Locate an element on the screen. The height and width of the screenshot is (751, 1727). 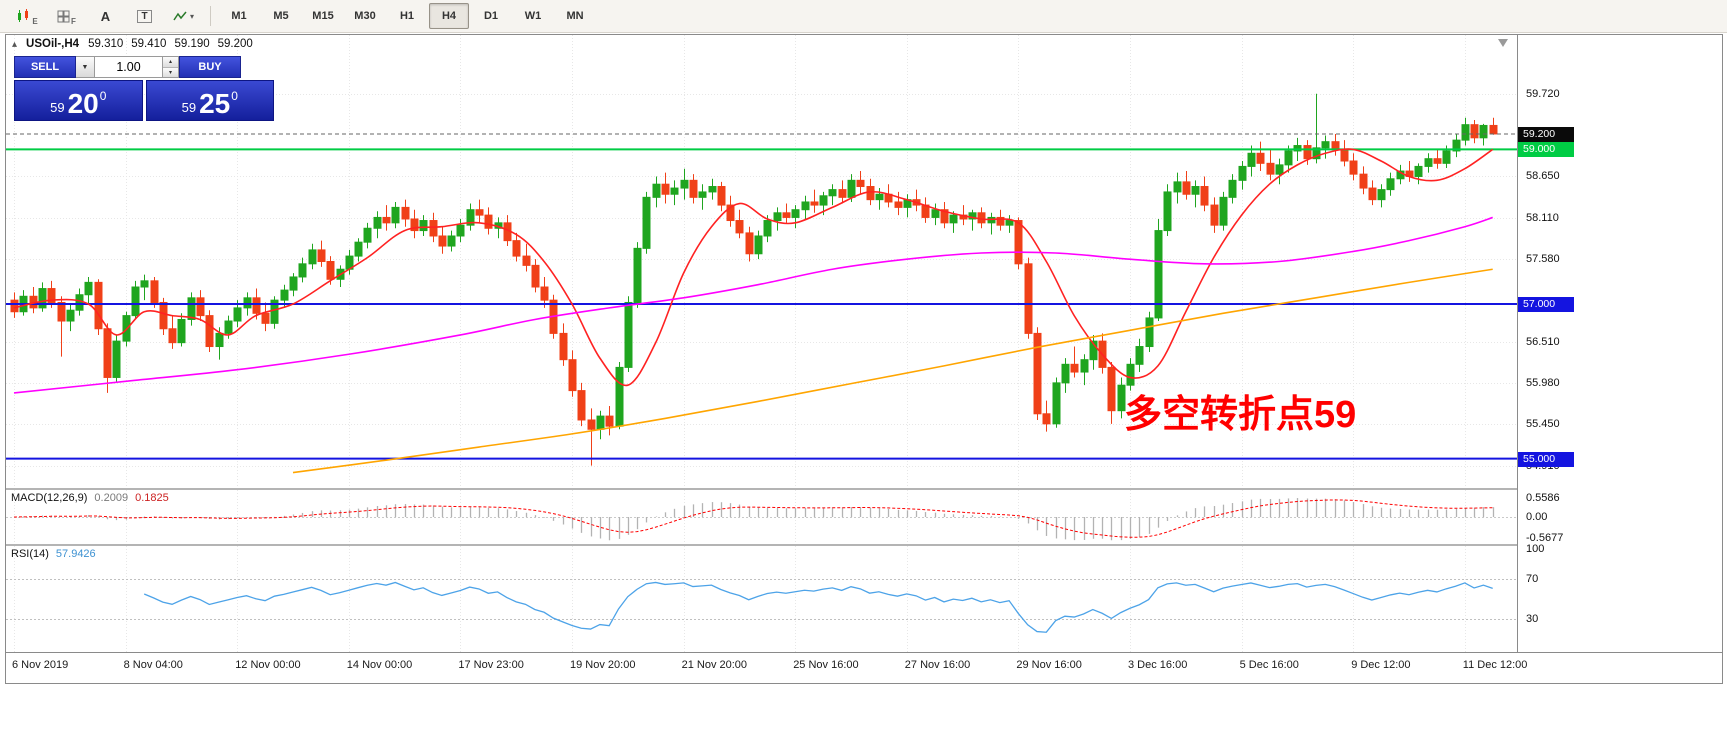
timeframe-H1: H1 is located at coordinates (407, 16).